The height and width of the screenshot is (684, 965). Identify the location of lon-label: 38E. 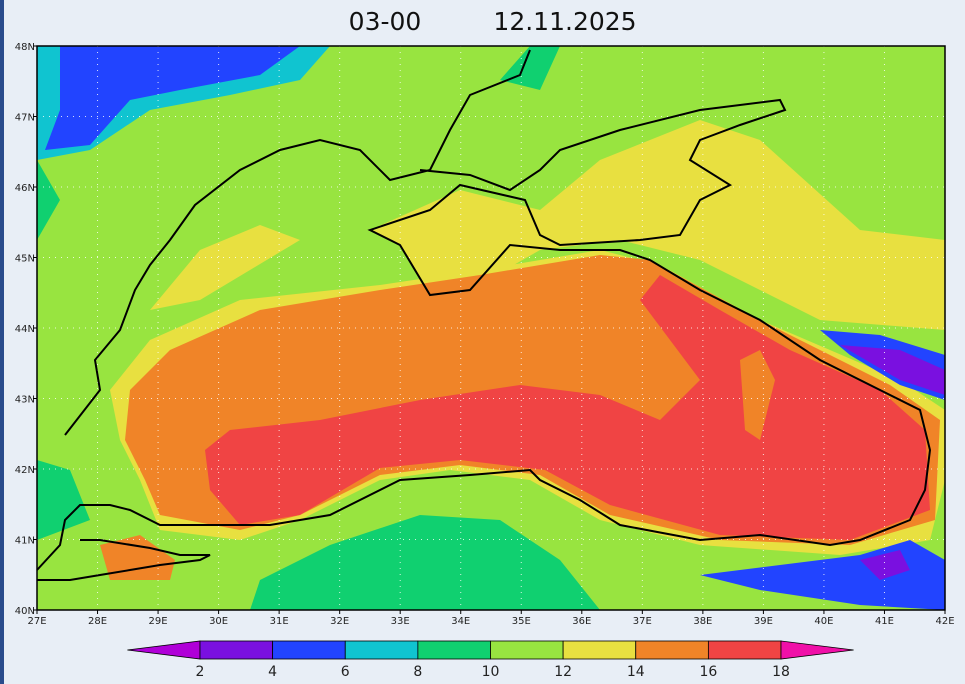
(702, 621).